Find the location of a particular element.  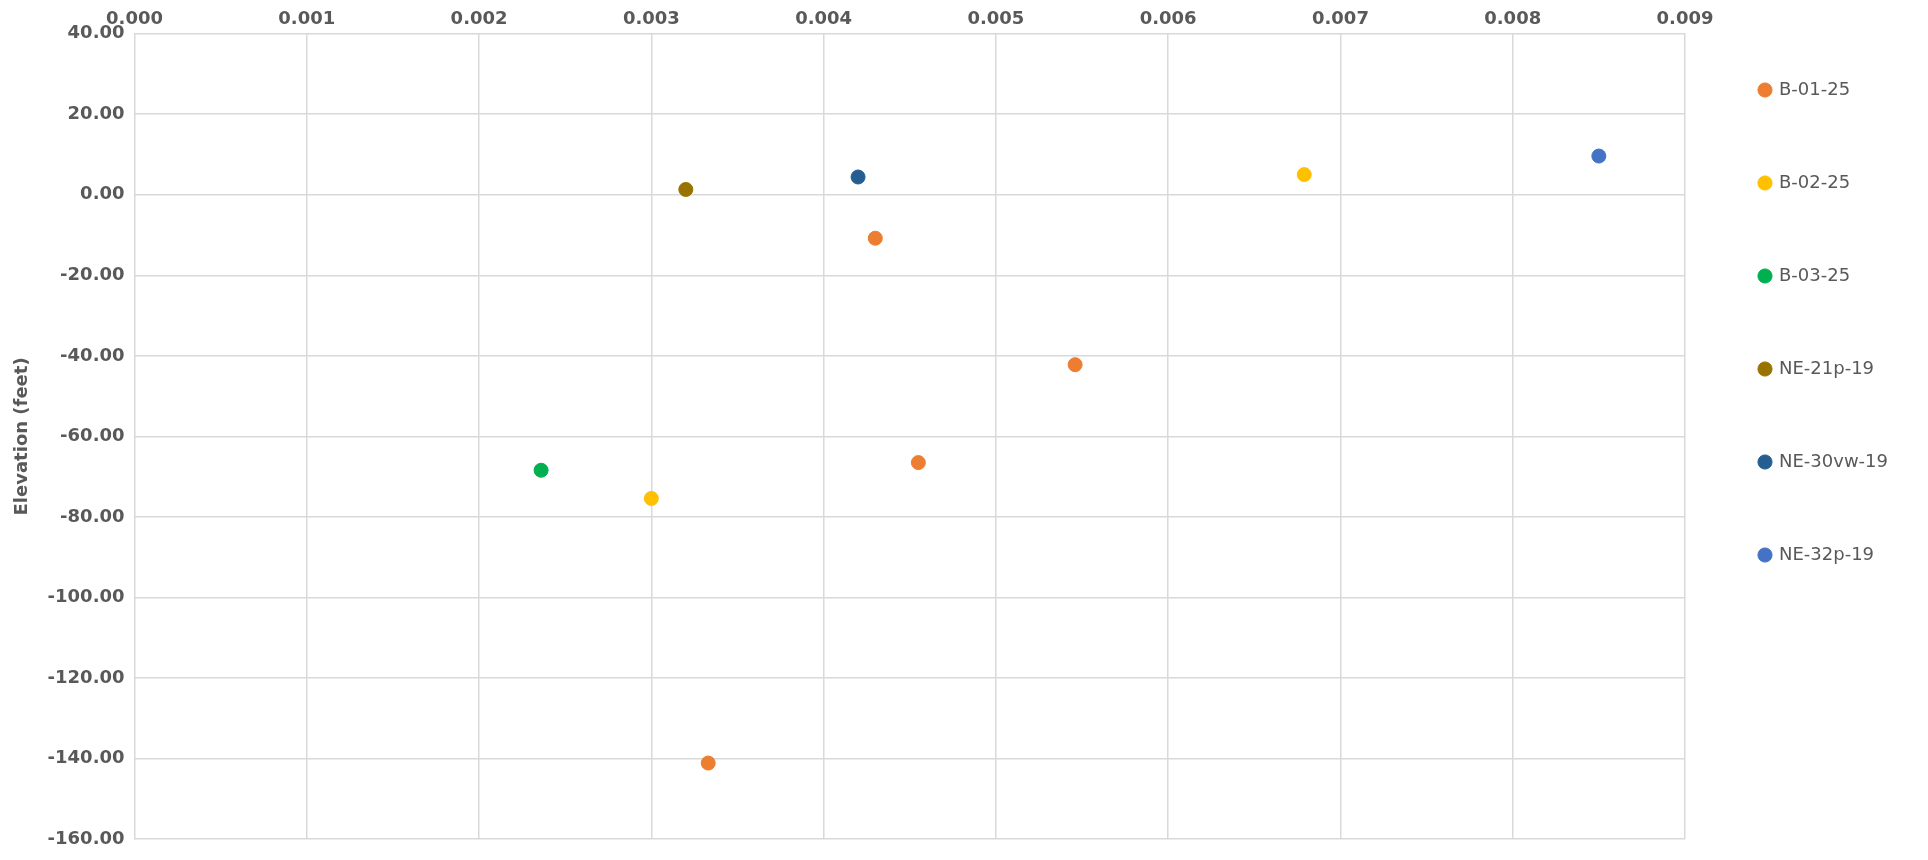

y-tick-label: 0.00 is located at coordinates (102, 193).